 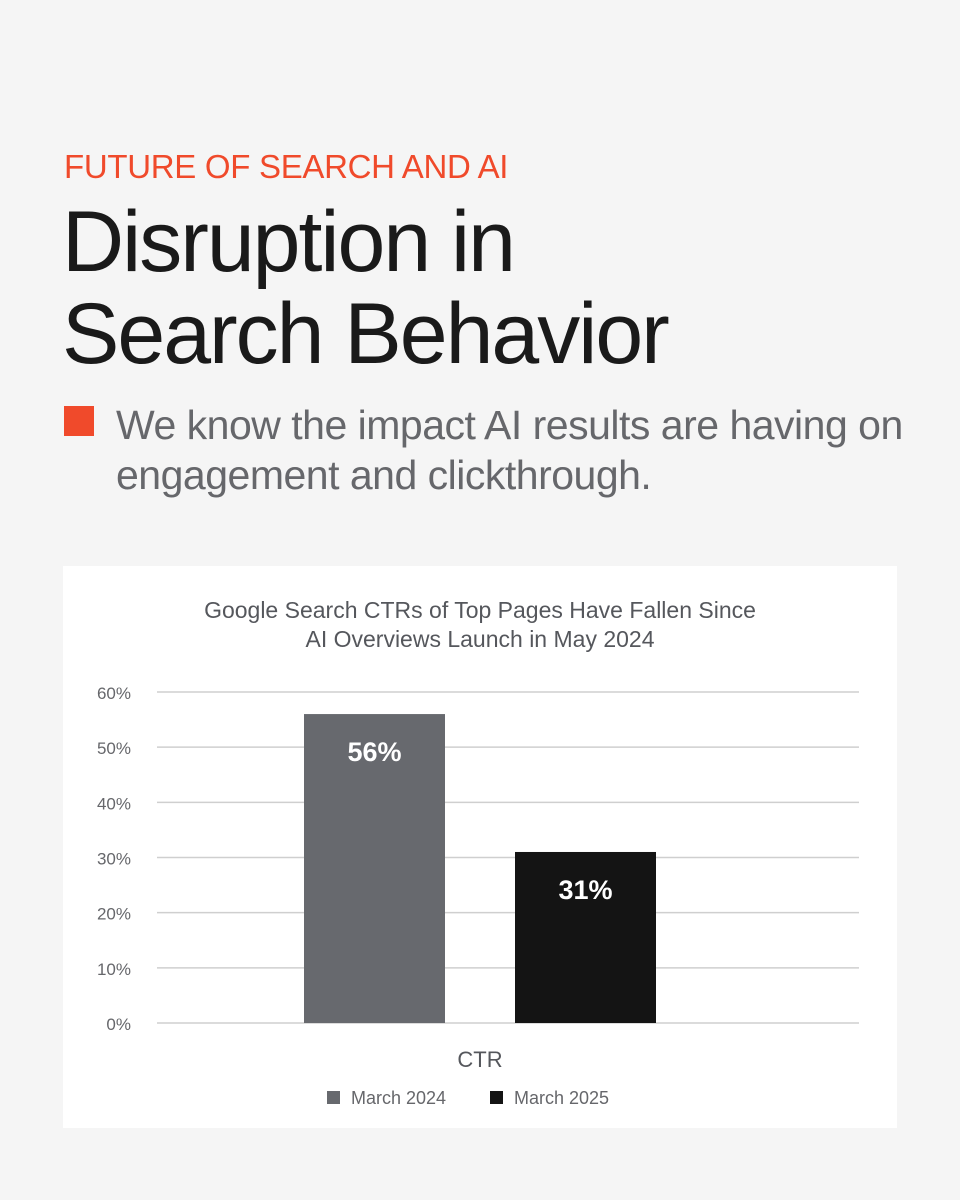 I want to click on y-tick-label: 50%, so click(x=114, y=748).